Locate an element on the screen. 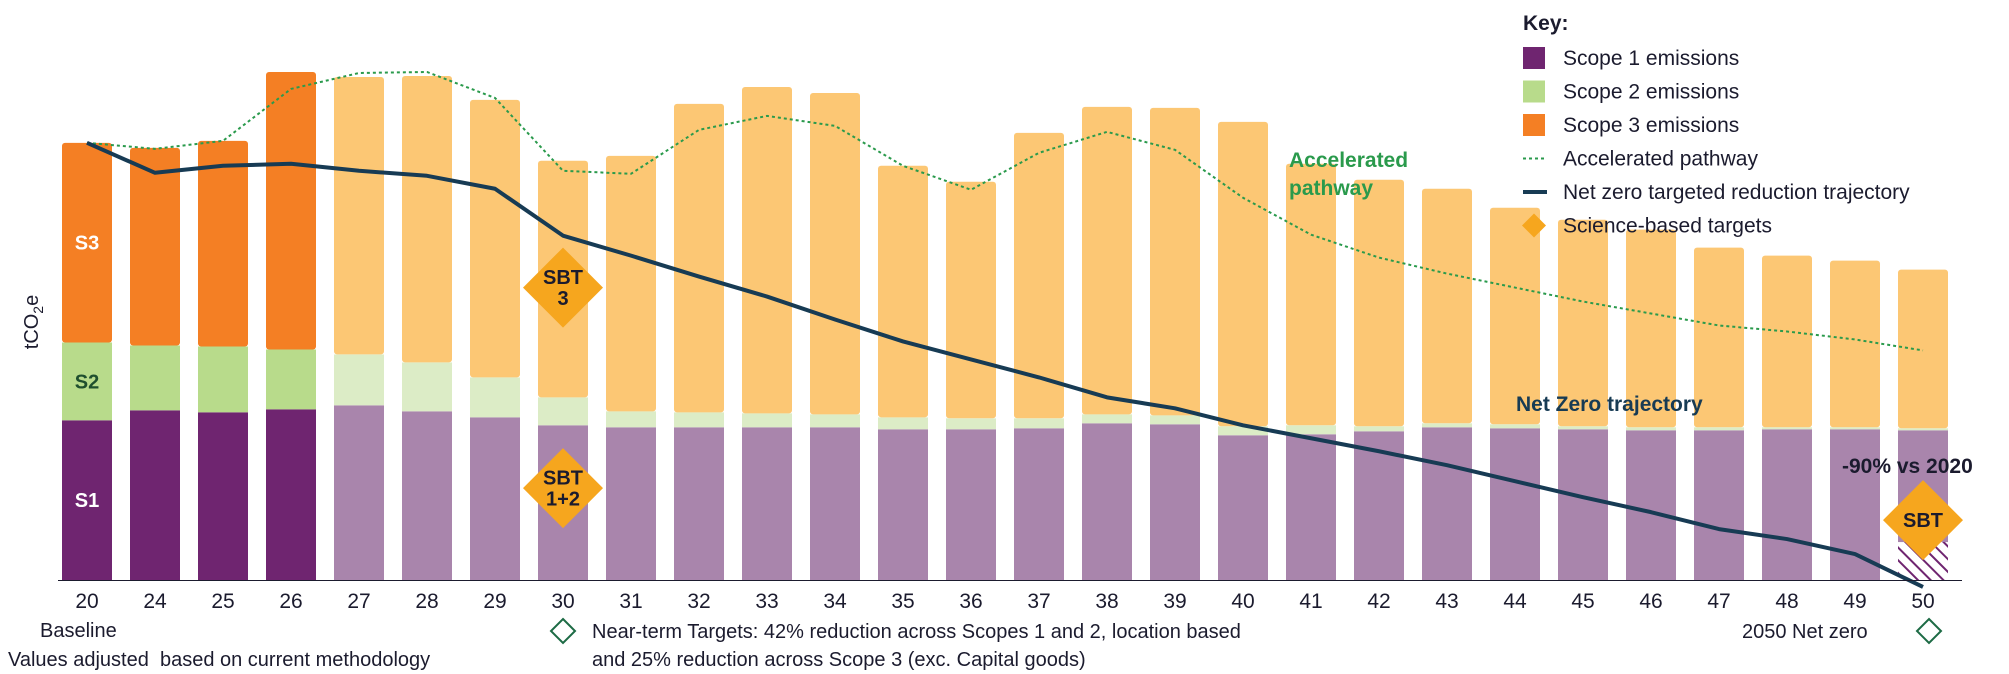 The image size is (2009, 674). legend-item: Accelerated pathway is located at coordinates (1640, 159).